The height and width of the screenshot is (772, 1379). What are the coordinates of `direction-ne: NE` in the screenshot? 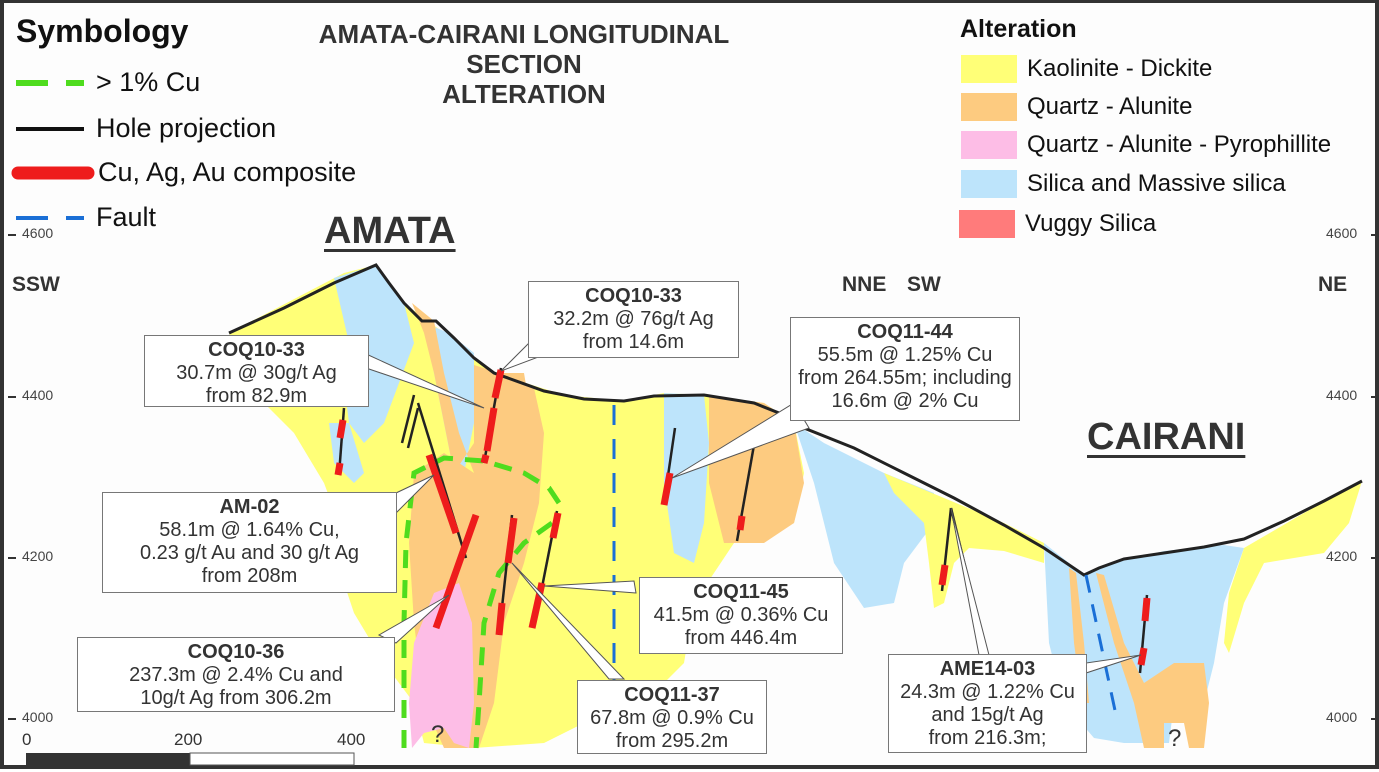 It's located at (1333, 284).